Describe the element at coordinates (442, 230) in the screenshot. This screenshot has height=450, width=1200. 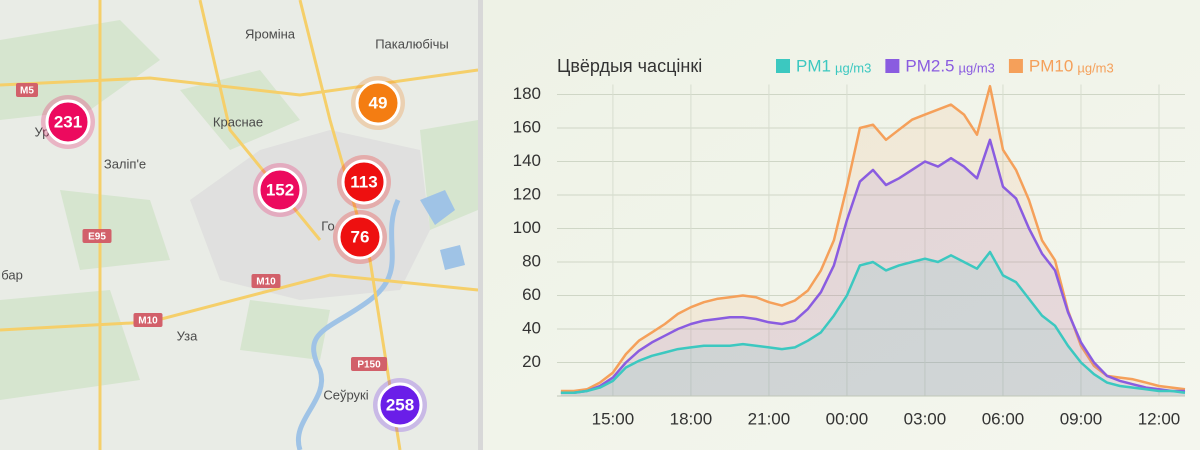
I see `lake` at that location.